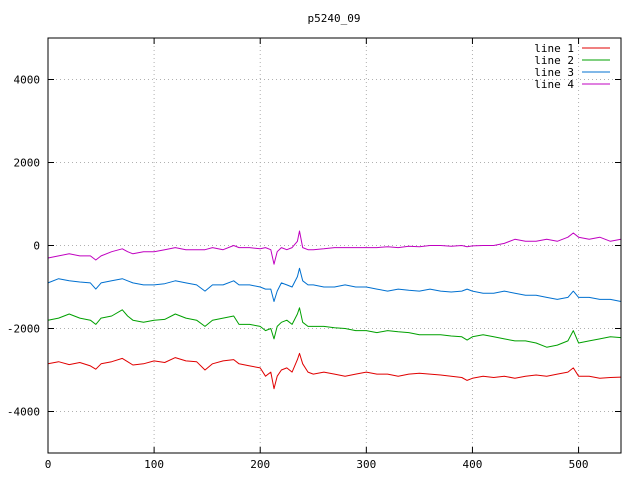 This screenshot has height=480, width=640. Describe the element at coordinates (154, 464) in the screenshot. I see `x-tick-label: 100` at that location.